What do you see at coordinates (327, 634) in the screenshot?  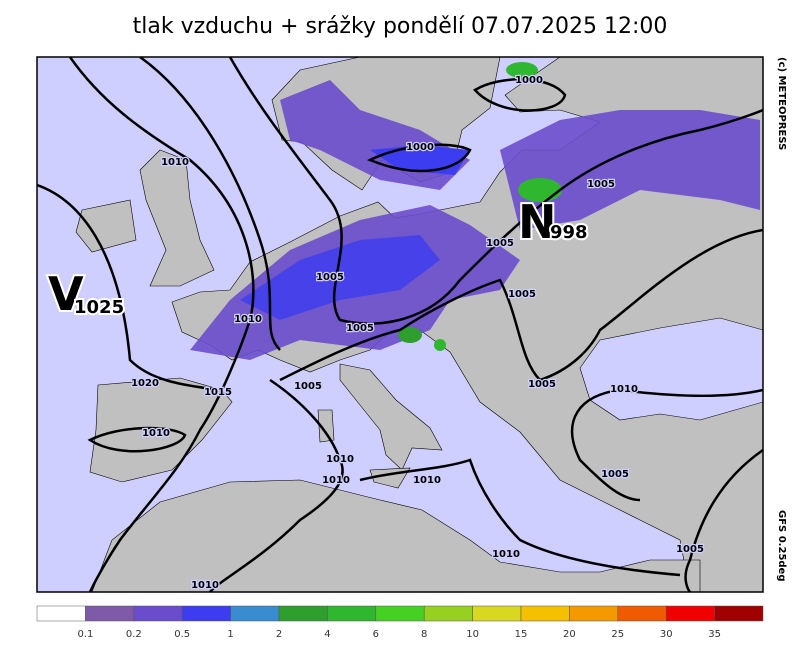 I see `legend-label: 4` at bounding box center [327, 634].